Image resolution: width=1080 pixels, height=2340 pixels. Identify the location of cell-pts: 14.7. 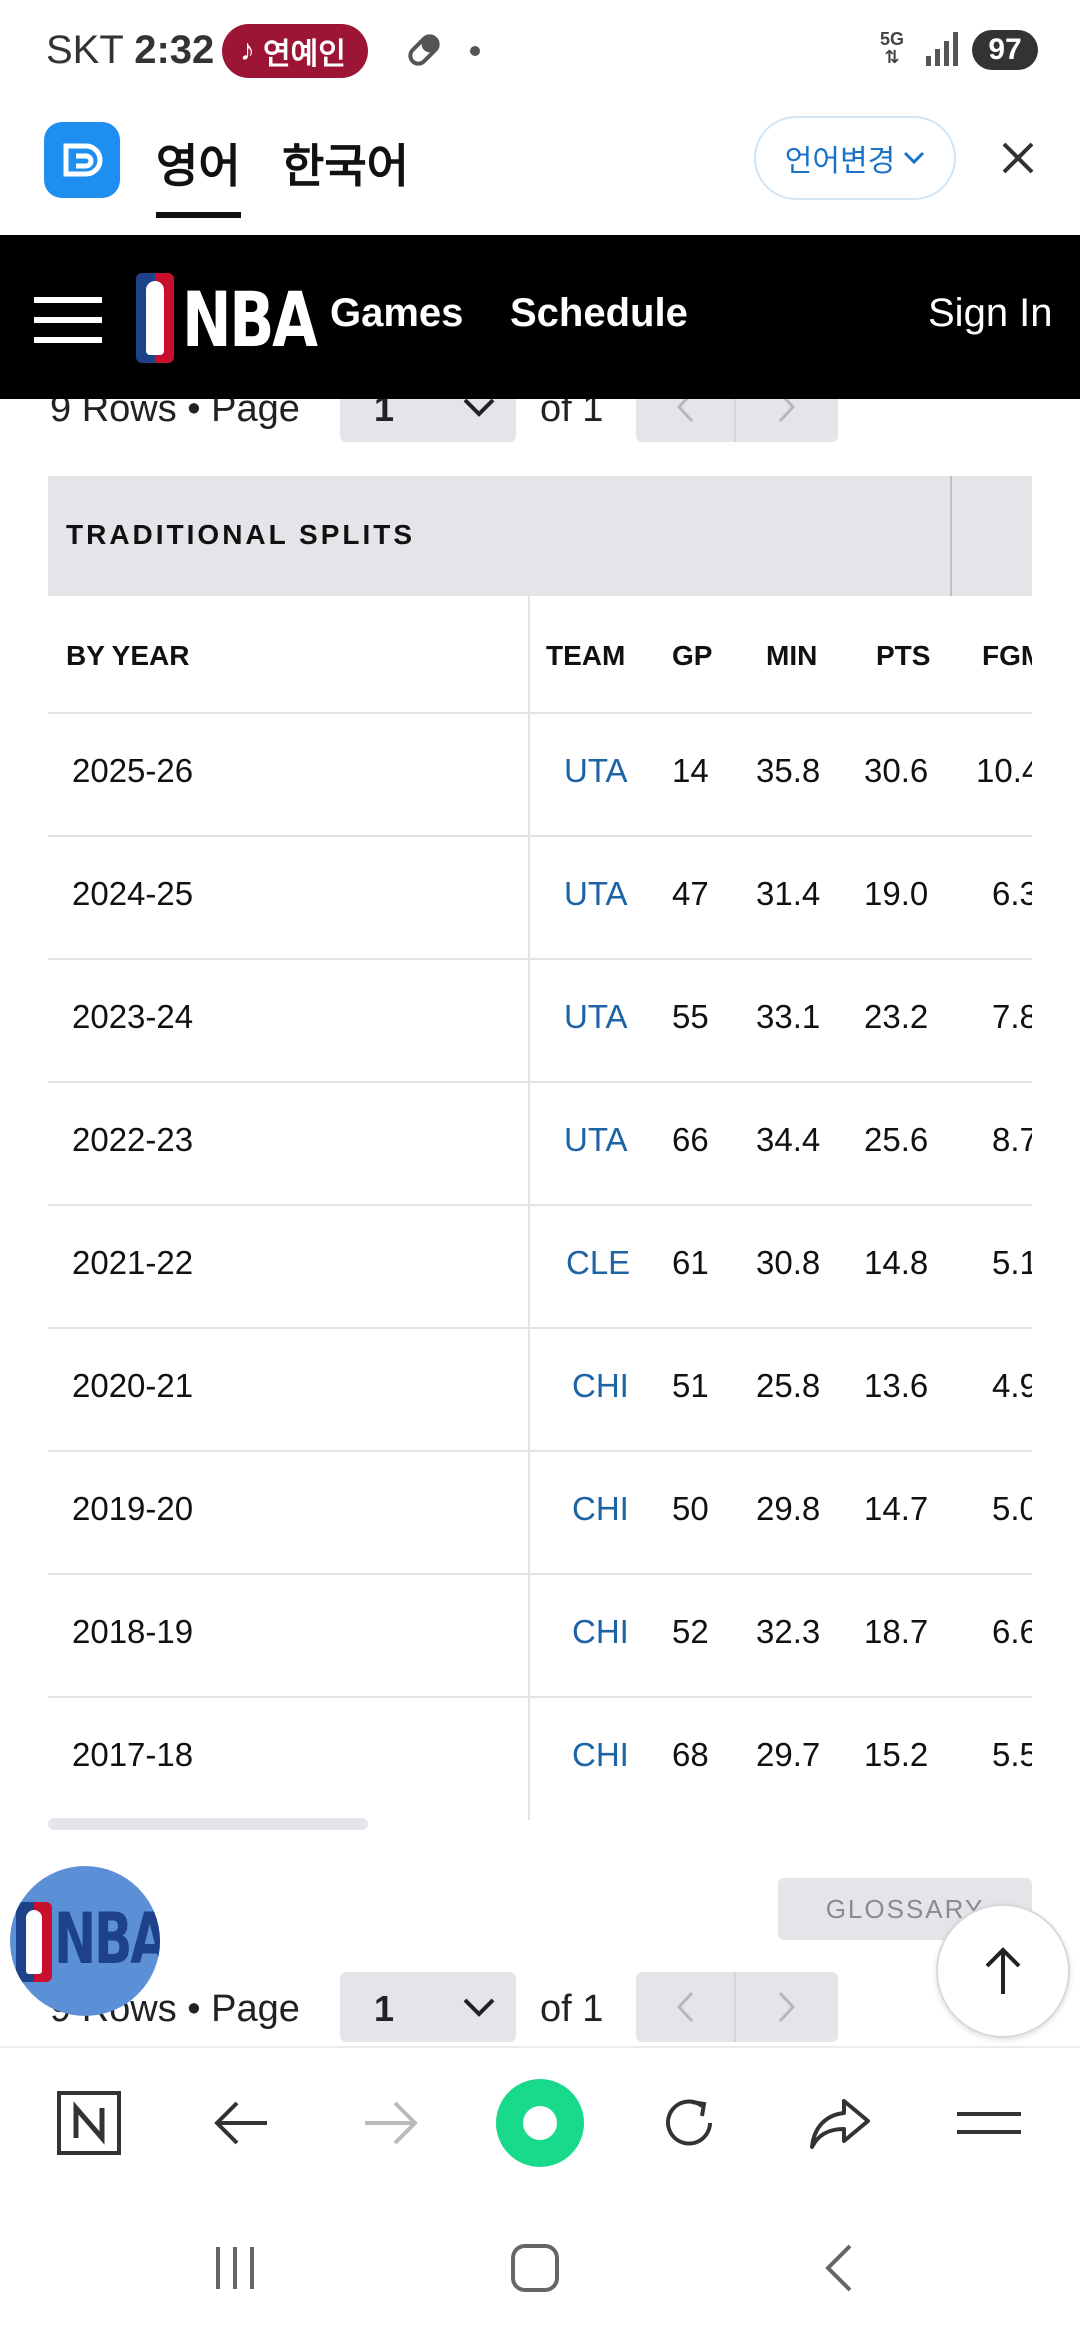
(896, 1508).